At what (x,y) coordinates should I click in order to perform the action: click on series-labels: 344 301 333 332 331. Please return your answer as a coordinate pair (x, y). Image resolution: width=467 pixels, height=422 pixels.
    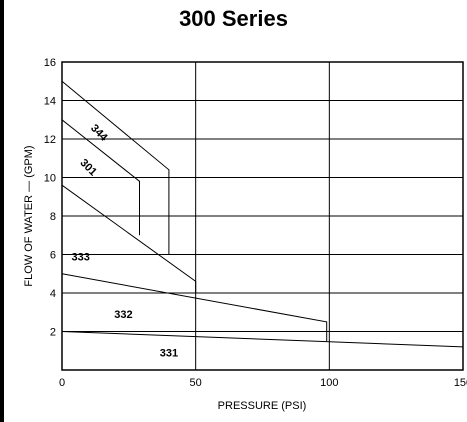
    Looking at the image, I should click on (125, 240).